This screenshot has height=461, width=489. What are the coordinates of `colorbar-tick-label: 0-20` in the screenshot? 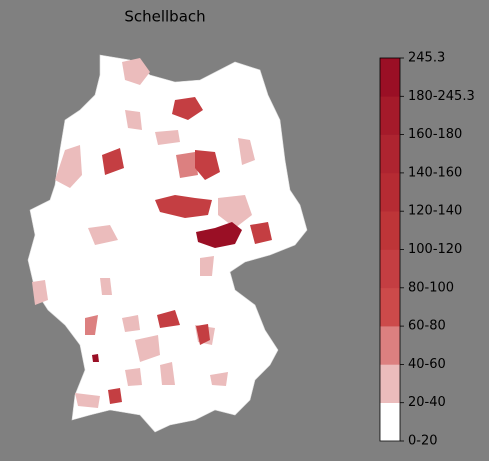 It's located at (423, 441).